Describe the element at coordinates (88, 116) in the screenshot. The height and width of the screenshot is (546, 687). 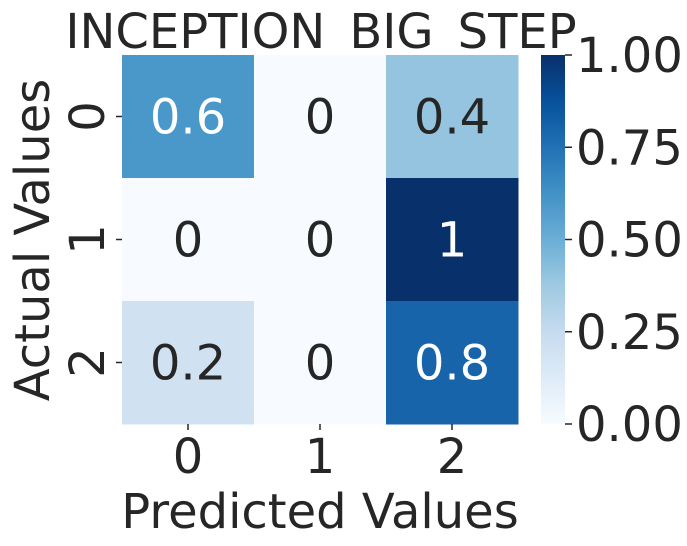
I see `y-tick-label-0: 0` at that location.